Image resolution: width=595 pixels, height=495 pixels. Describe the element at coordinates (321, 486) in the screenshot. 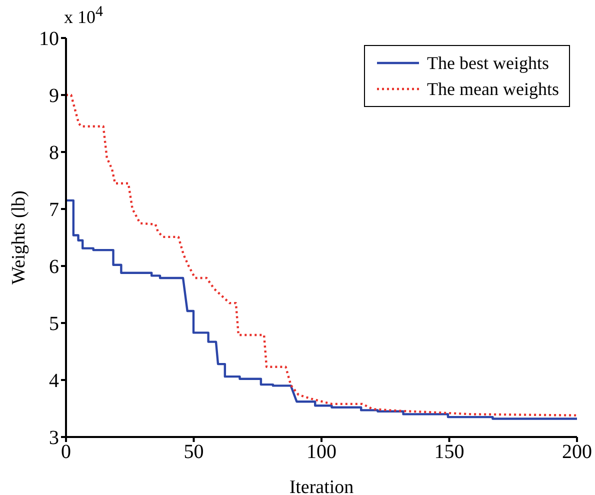

I see `x-axis-title: Iteration` at that location.